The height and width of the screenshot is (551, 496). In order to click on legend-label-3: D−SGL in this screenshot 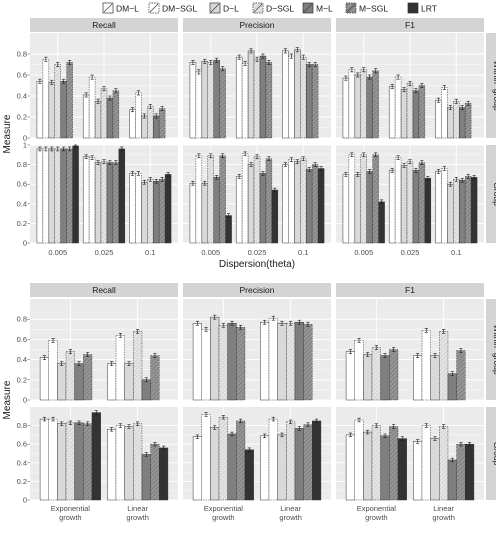, I will do `click(280, 9)`.